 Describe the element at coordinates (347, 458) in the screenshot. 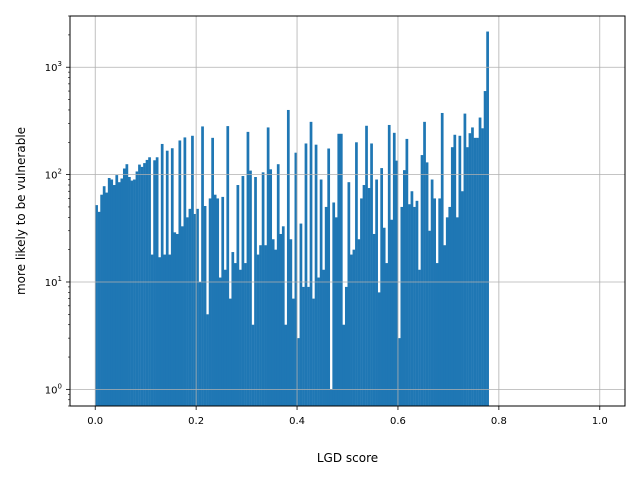

I see `x-axis-label: LGD score` at that location.